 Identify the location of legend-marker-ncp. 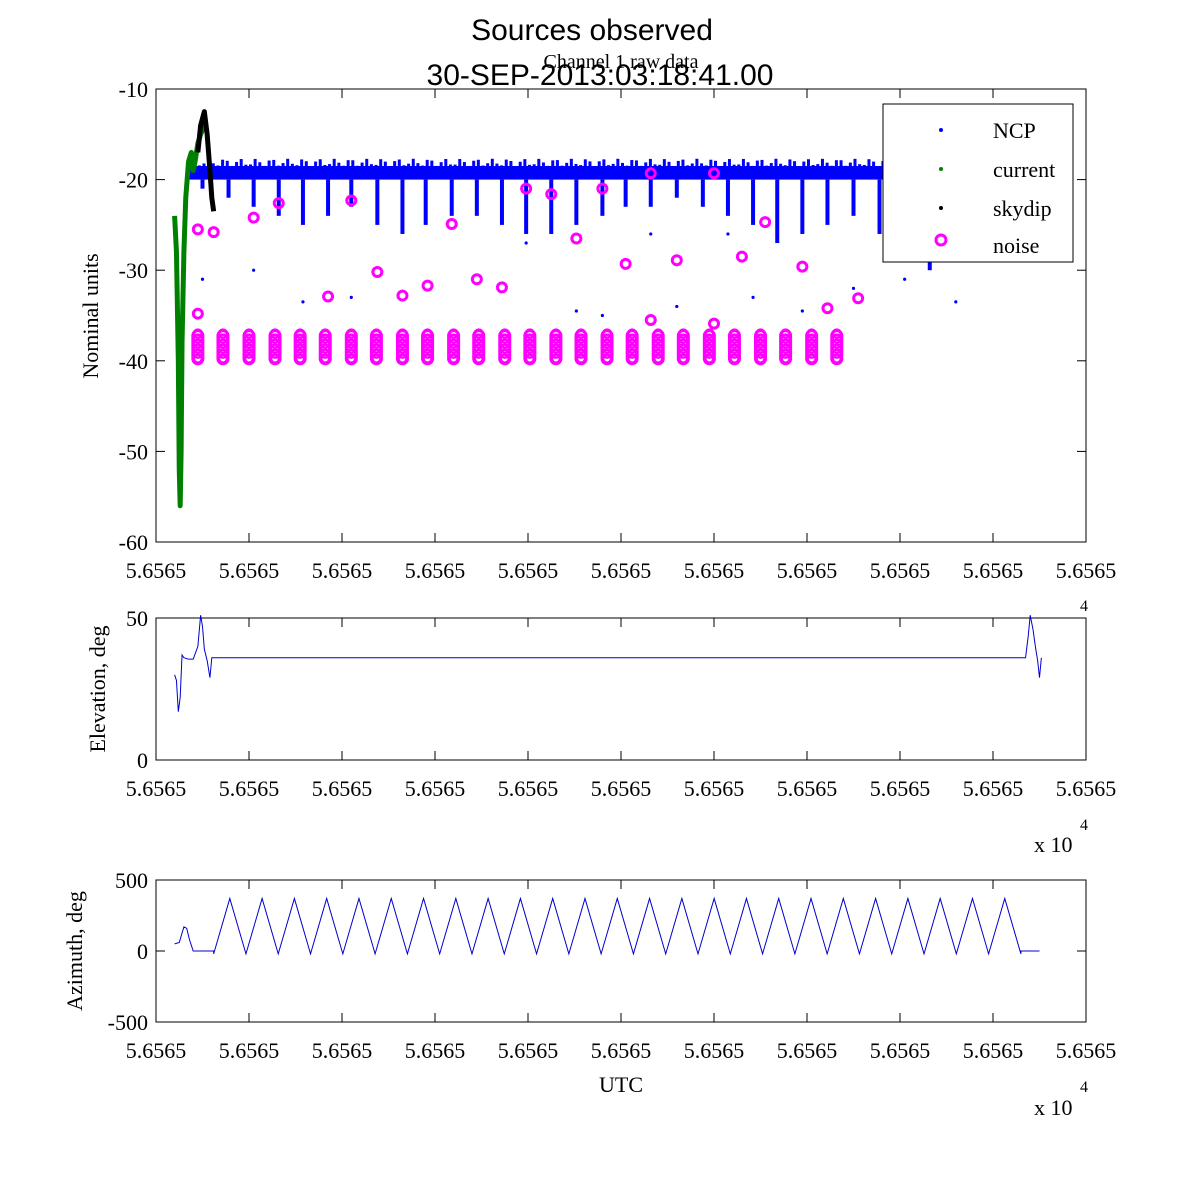
(941, 130).